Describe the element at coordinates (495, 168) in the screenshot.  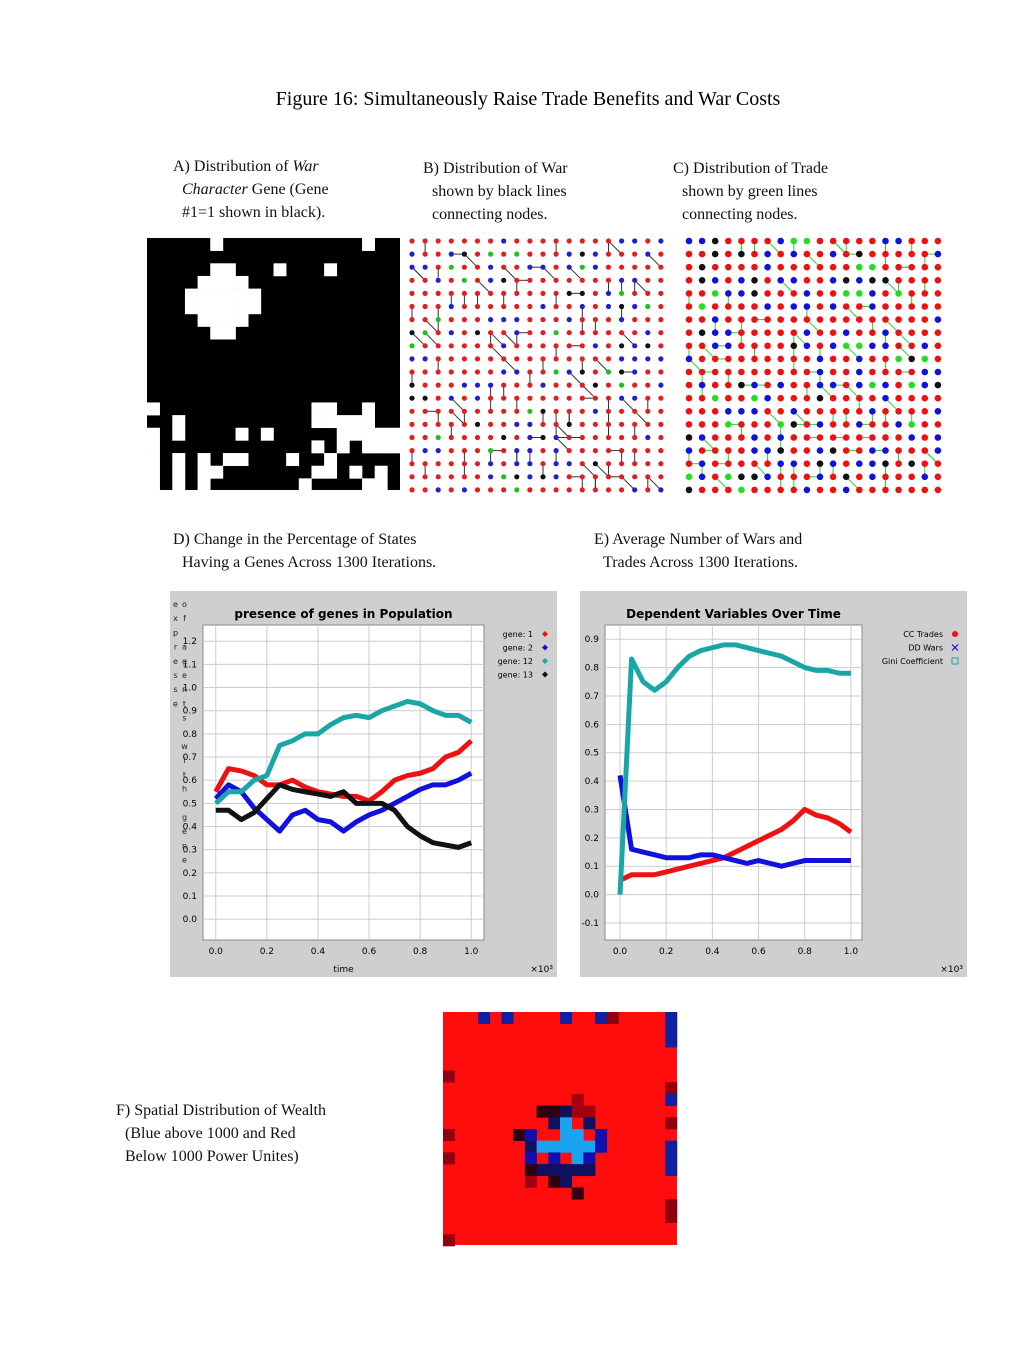
I see `caption-text: B) Distribution of War` at that location.